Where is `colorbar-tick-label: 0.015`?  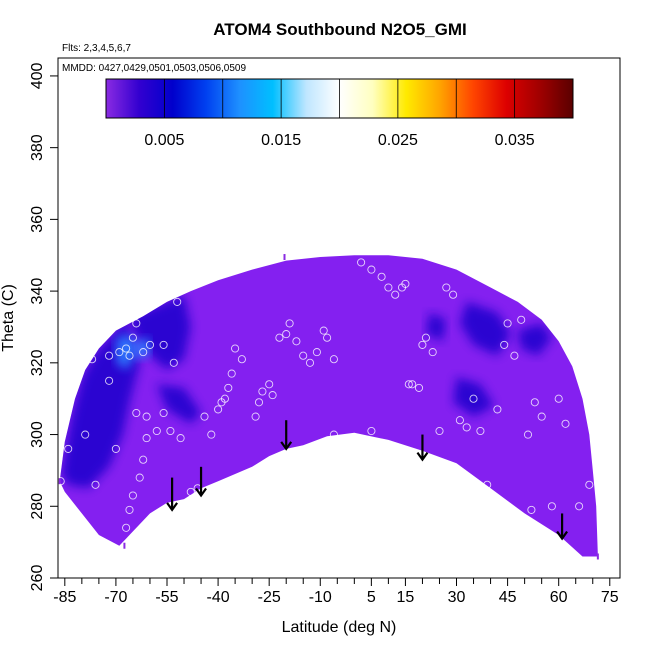 colorbar-tick-label: 0.015 is located at coordinates (281, 140).